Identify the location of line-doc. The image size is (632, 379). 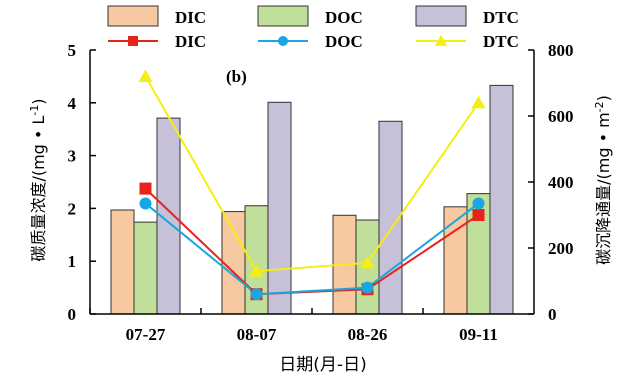
(312, 249).